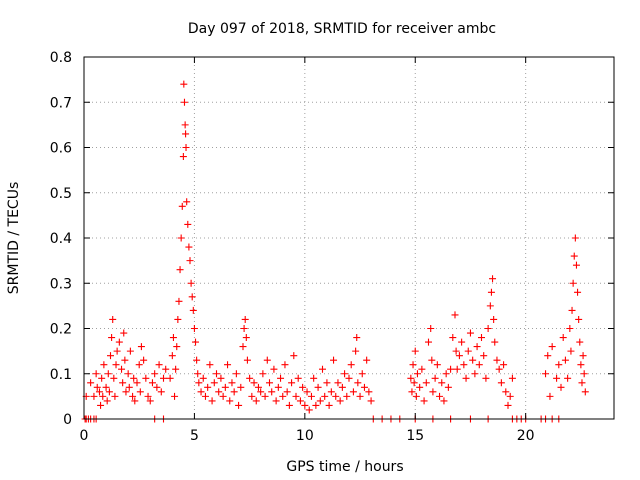 The width and height of the screenshot is (640, 480). What do you see at coordinates (67, 420) in the screenshot?
I see `y-tick-label: 0` at bounding box center [67, 420].